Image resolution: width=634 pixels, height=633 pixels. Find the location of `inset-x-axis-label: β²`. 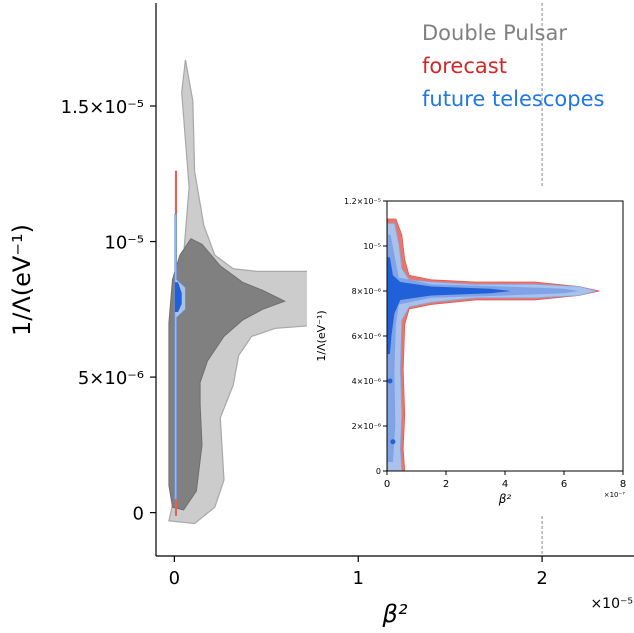

inset-x-axis-label: β² is located at coordinates (505, 499).